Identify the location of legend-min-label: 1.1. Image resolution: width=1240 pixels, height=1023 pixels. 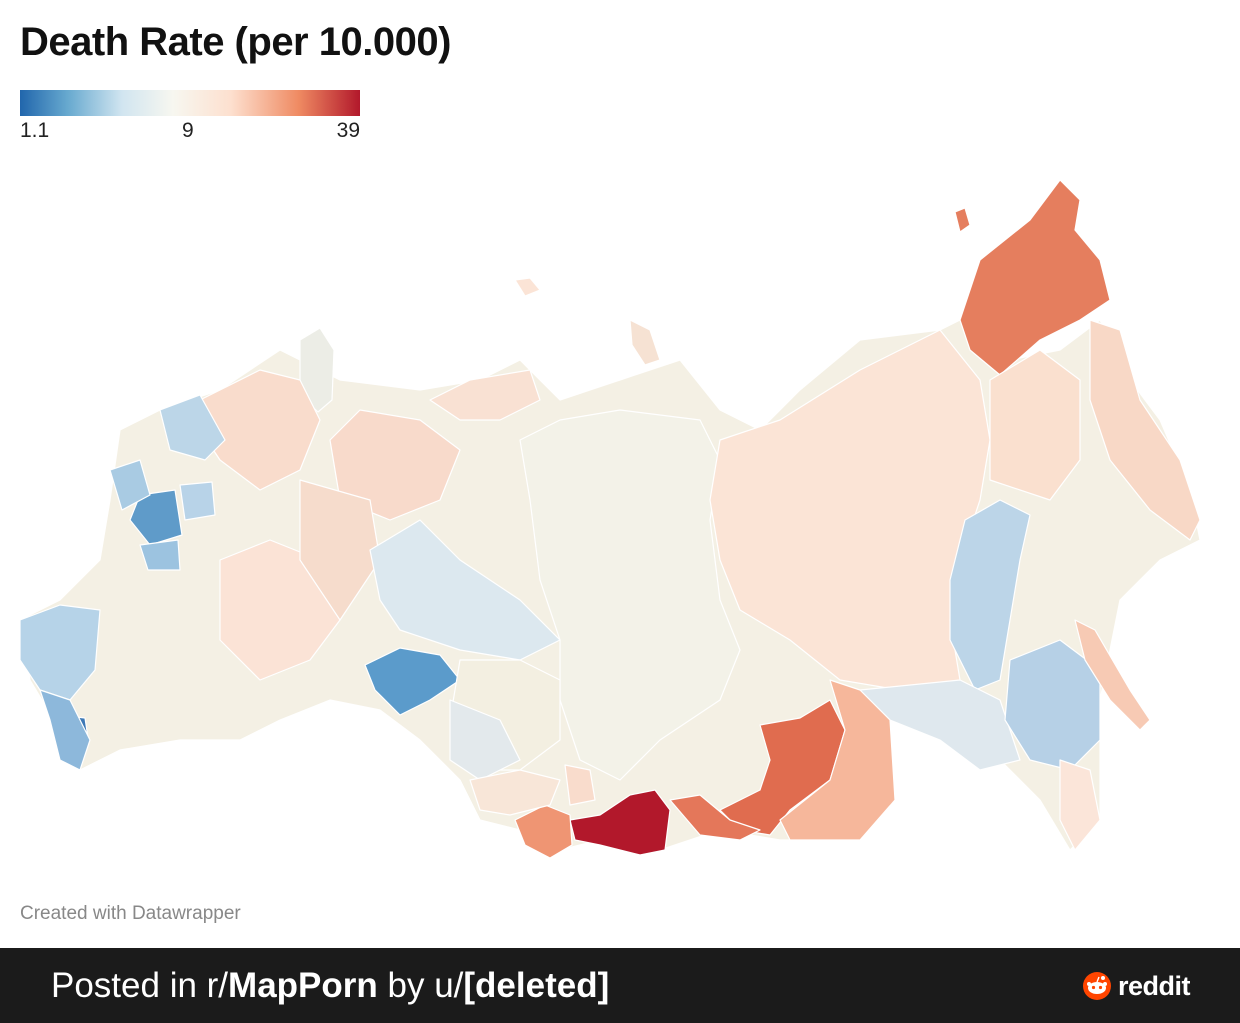
(35, 130).